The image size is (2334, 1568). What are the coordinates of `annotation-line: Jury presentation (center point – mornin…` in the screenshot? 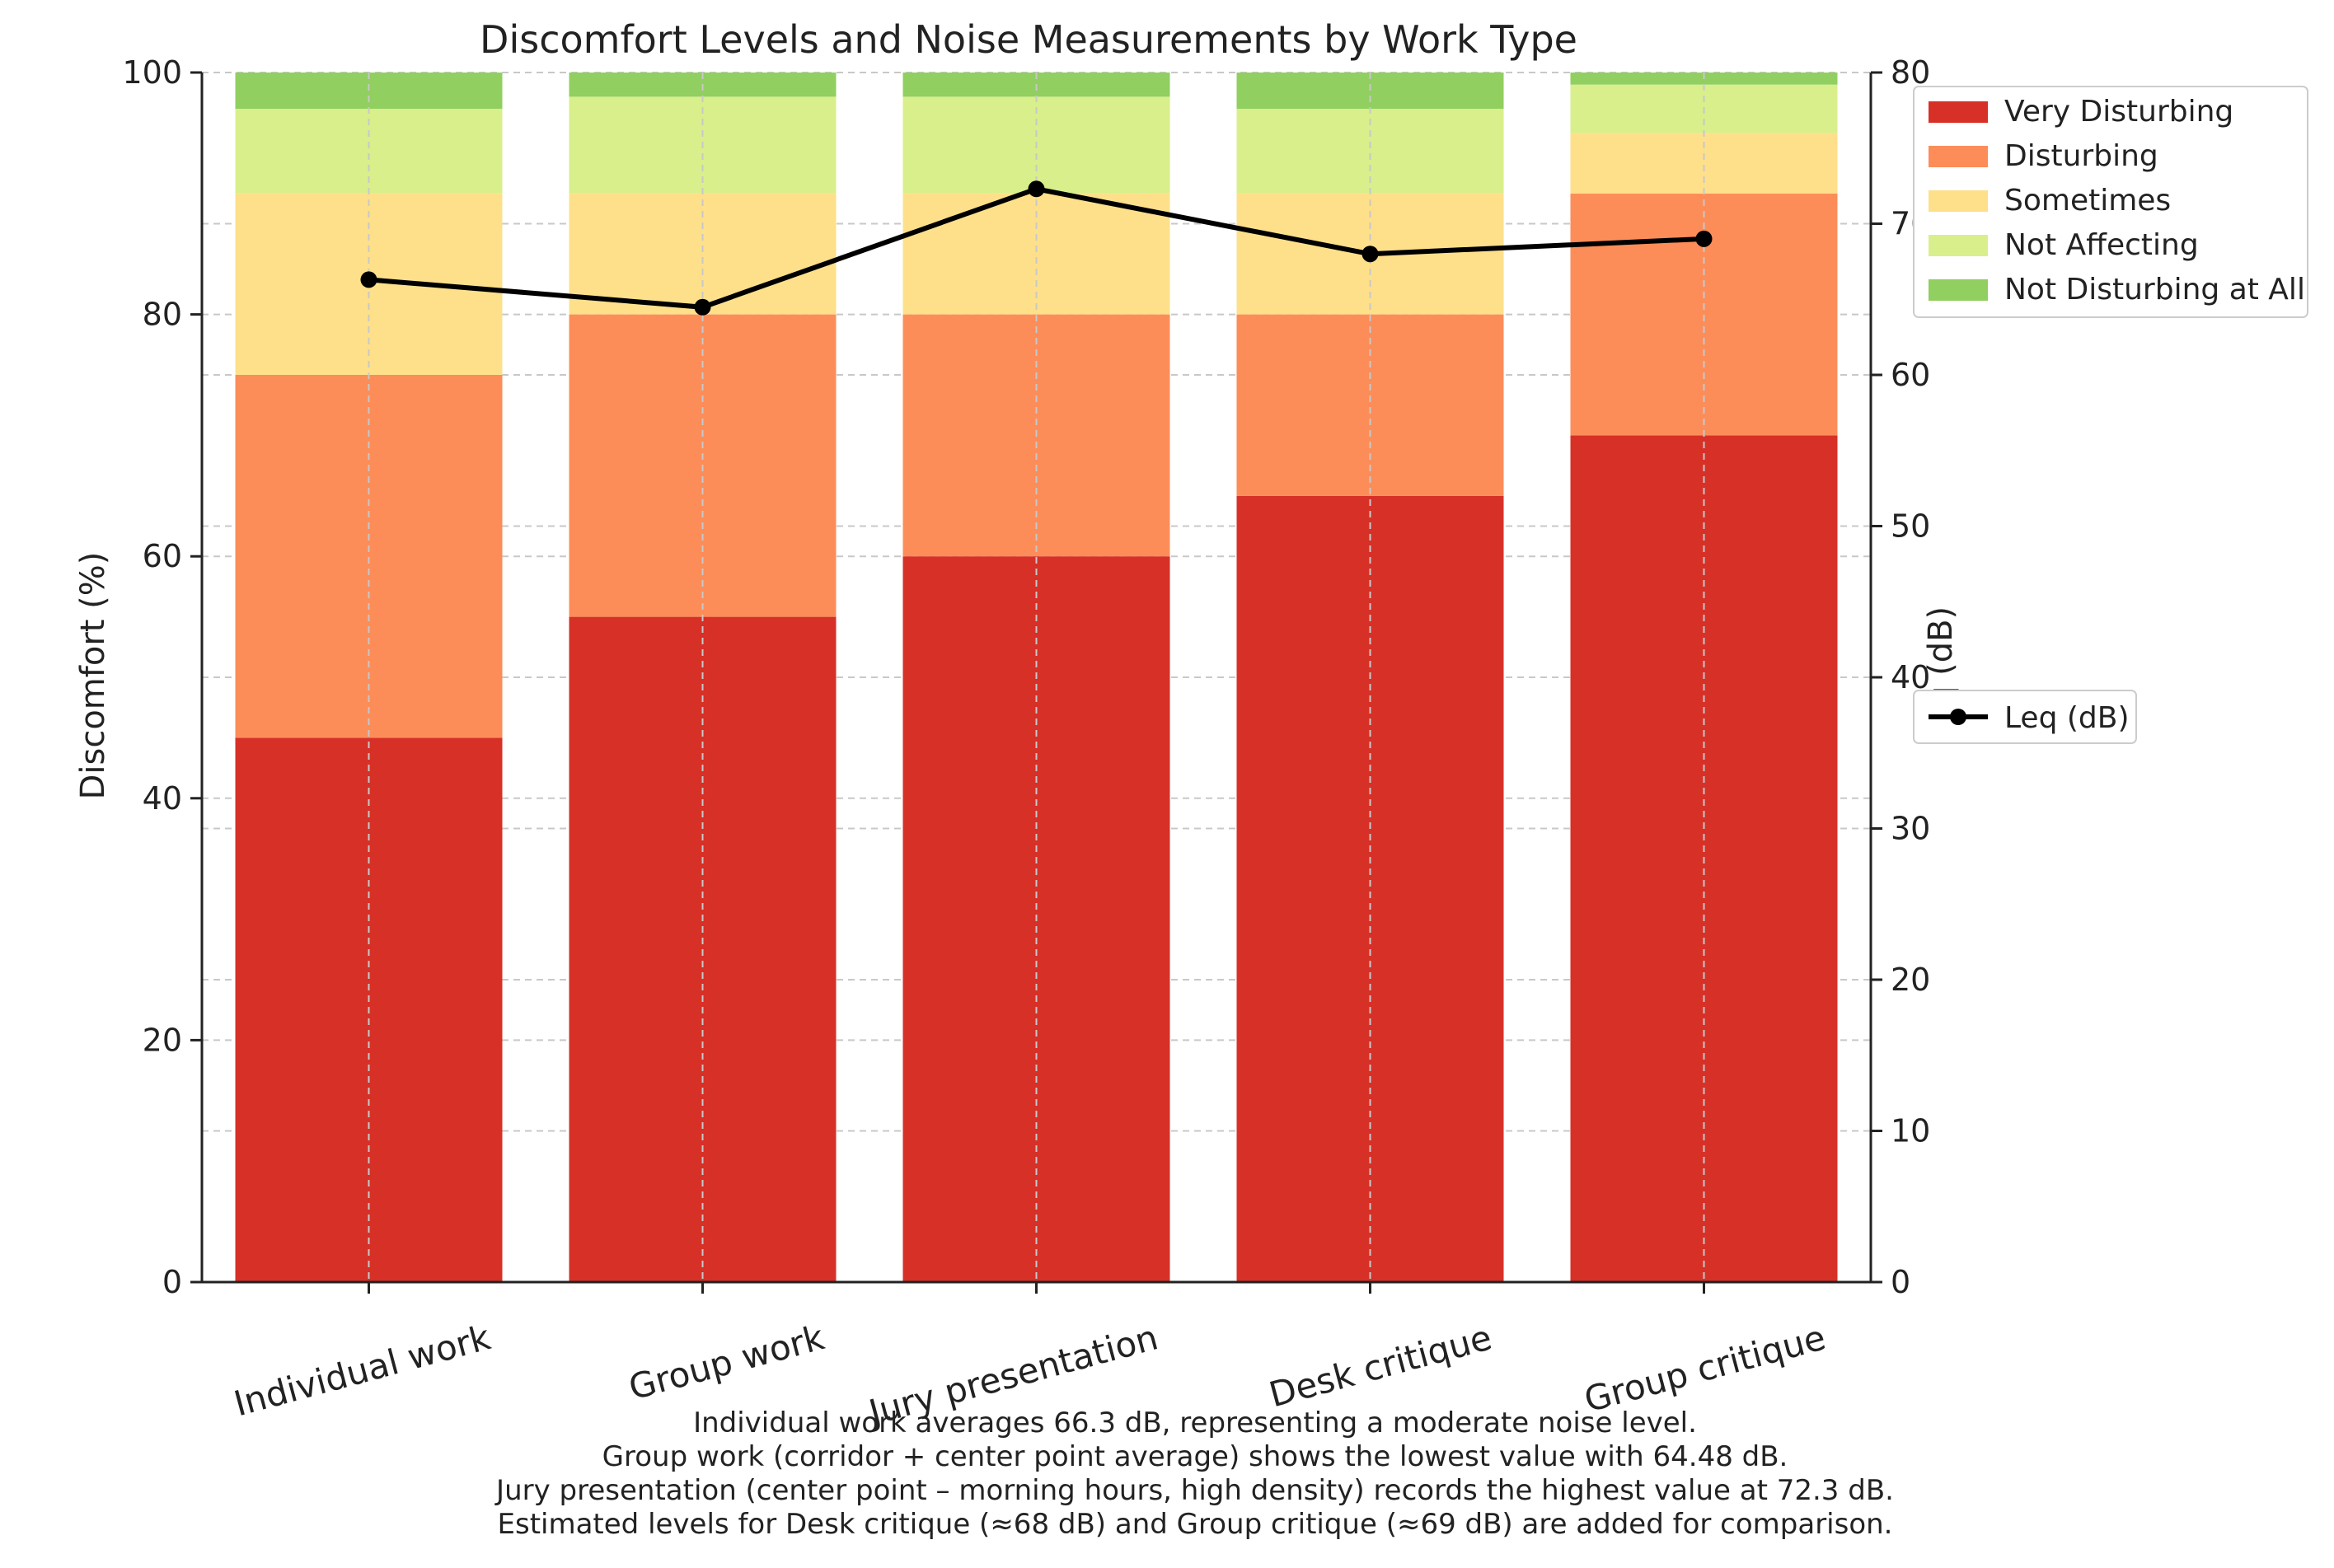 It's located at (1194, 1490).